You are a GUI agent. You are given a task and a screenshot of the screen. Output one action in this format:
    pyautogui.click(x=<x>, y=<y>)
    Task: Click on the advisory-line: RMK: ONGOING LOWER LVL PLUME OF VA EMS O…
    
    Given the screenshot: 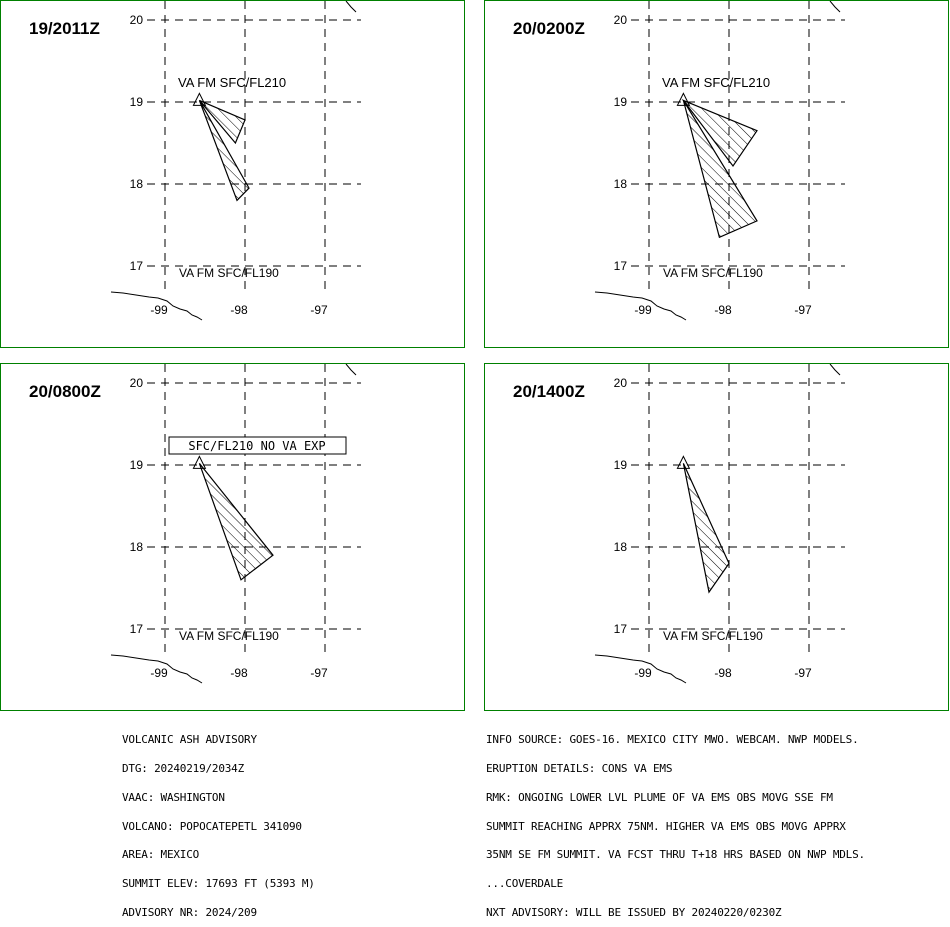 What is the action you would take?
    pyautogui.click(x=659, y=797)
    